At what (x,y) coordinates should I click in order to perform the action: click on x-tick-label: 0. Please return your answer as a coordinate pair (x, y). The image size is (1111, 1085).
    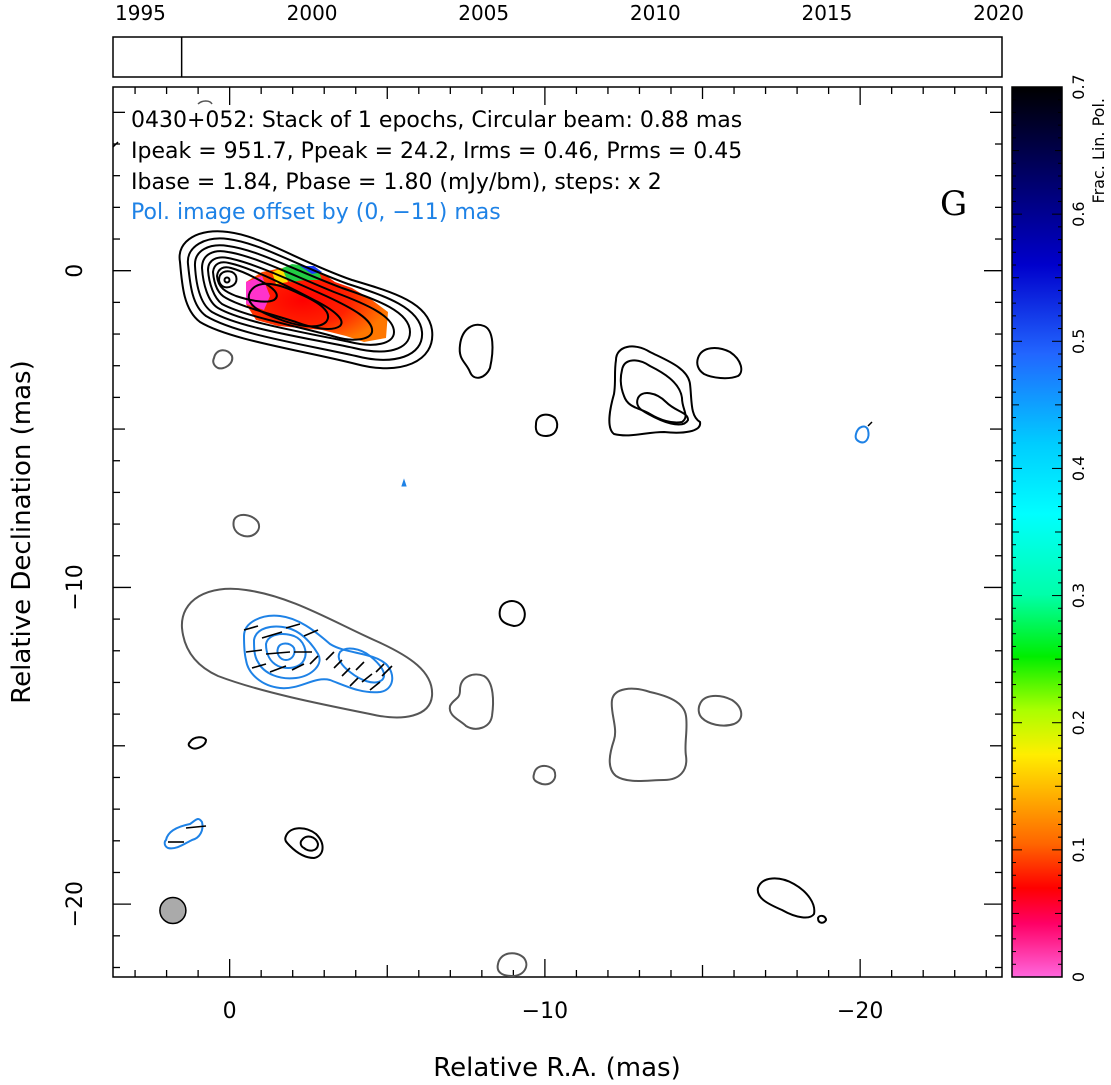
    Looking at the image, I should click on (230, 1011).